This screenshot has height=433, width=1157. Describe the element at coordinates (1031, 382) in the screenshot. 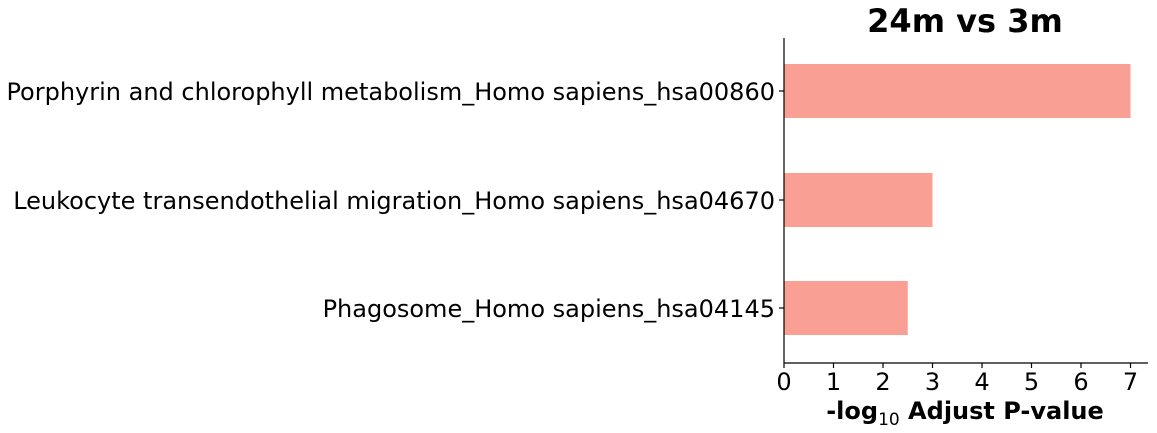

I see `x-tick-label-5: 5` at that location.